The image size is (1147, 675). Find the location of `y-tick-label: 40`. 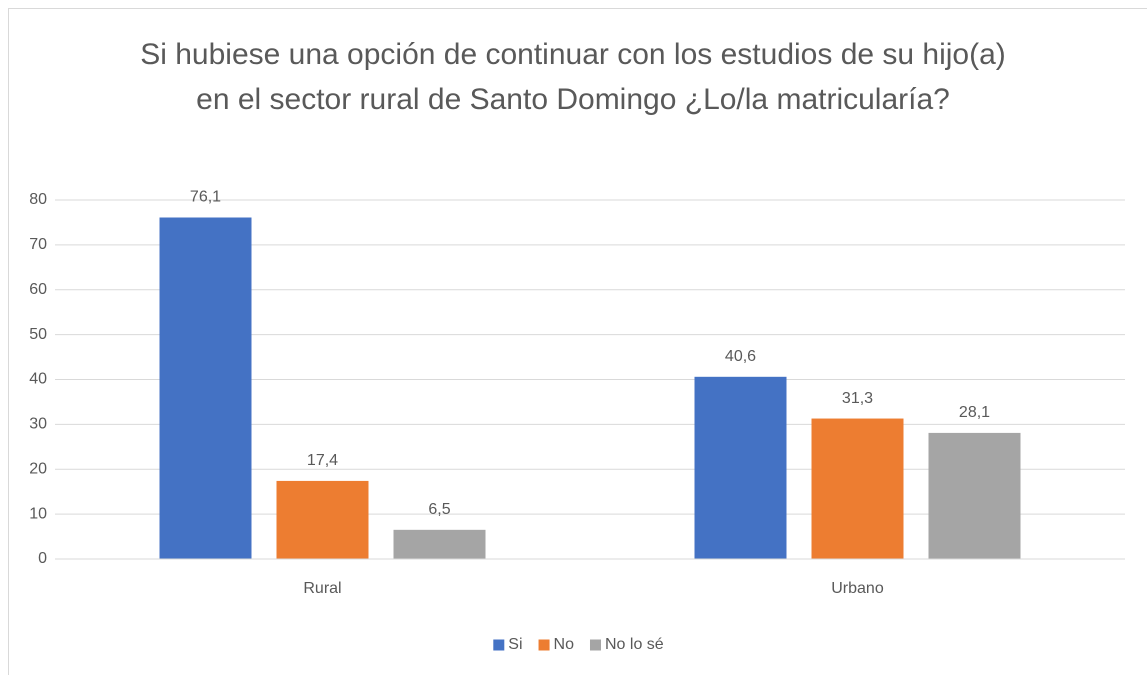

y-tick-label: 40 is located at coordinates (38, 379).